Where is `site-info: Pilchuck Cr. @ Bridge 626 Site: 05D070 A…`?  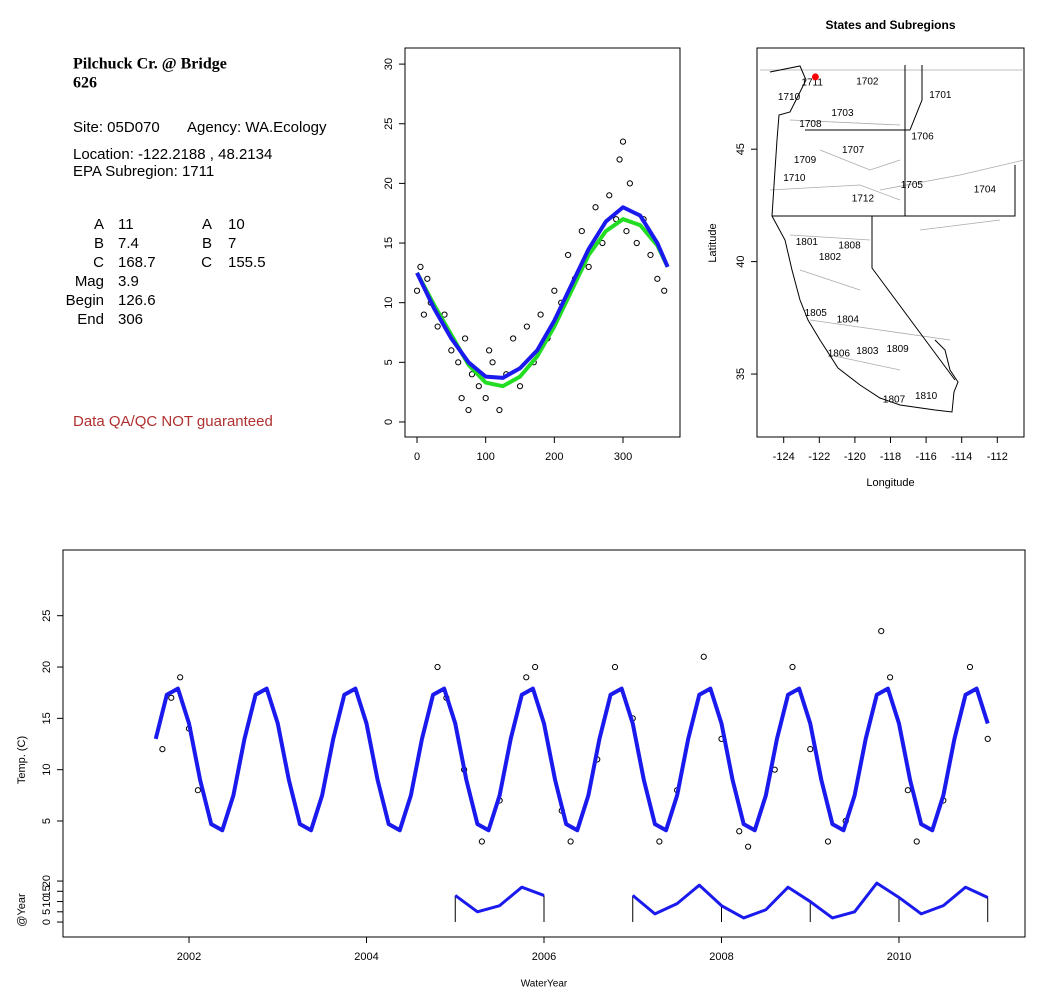 site-info: Pilchuck Cr. @ Bridge 626 Site: 05D070 A… is located at coordinates (200, 243).